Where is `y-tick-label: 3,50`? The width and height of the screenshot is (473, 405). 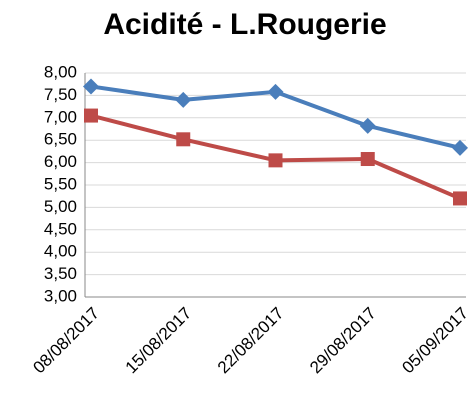
y-tick-label: 3,50 is located at coordinates (60, 273).